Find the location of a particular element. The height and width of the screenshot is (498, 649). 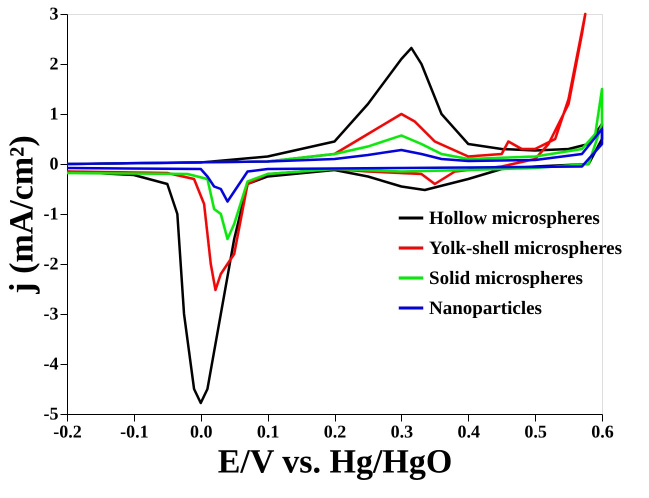

legend-label: Nanoparticles is located at coordinates (485, 308).